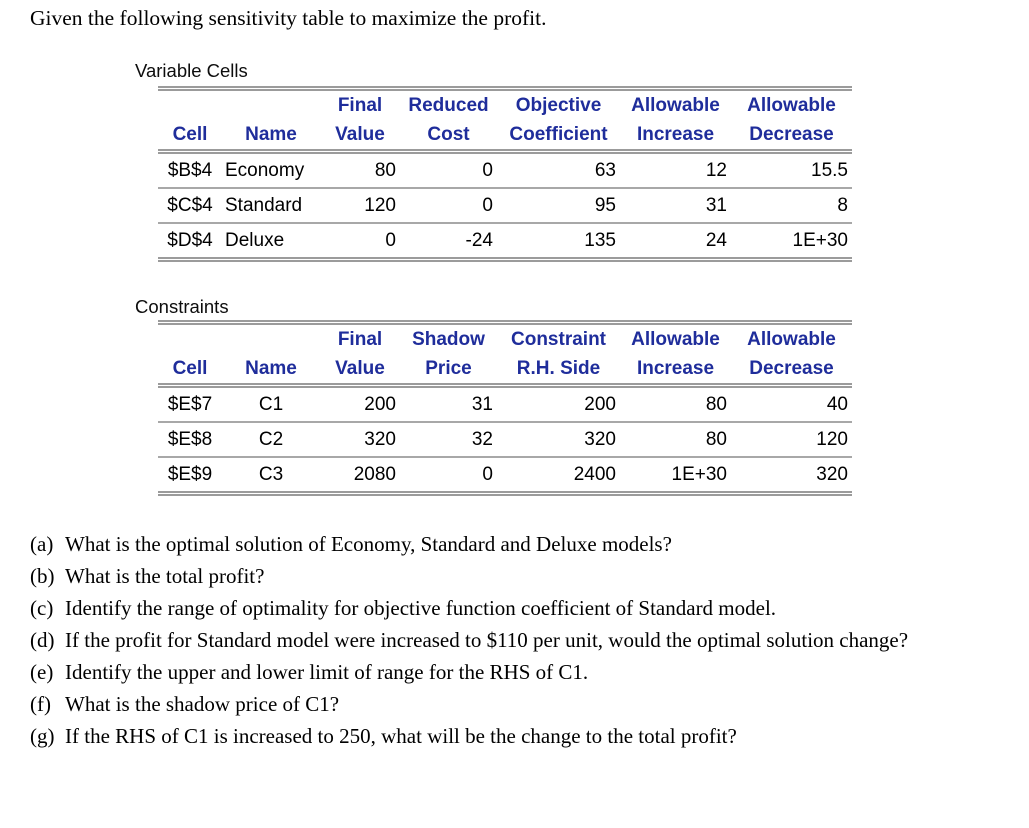  Describe the element at coordinates (42, 672) in the screenshot. I see `question-label: (e)` at that location.